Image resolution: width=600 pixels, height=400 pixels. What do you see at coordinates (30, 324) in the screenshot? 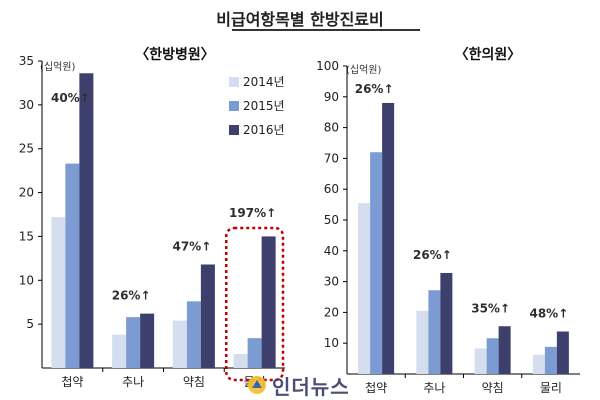
I see `y-tick-label: 5` at bounding box center [30, 324].